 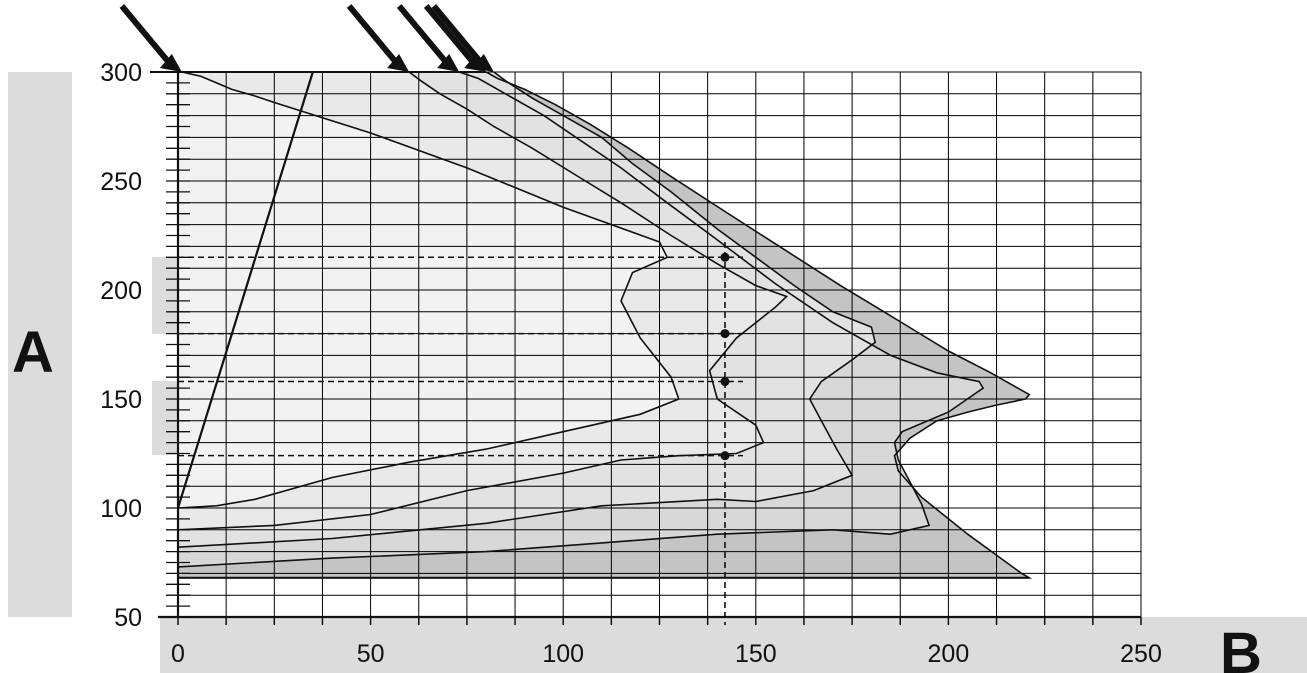 I want to click on x-axis-letter: B, so click(x=1241, y=647).